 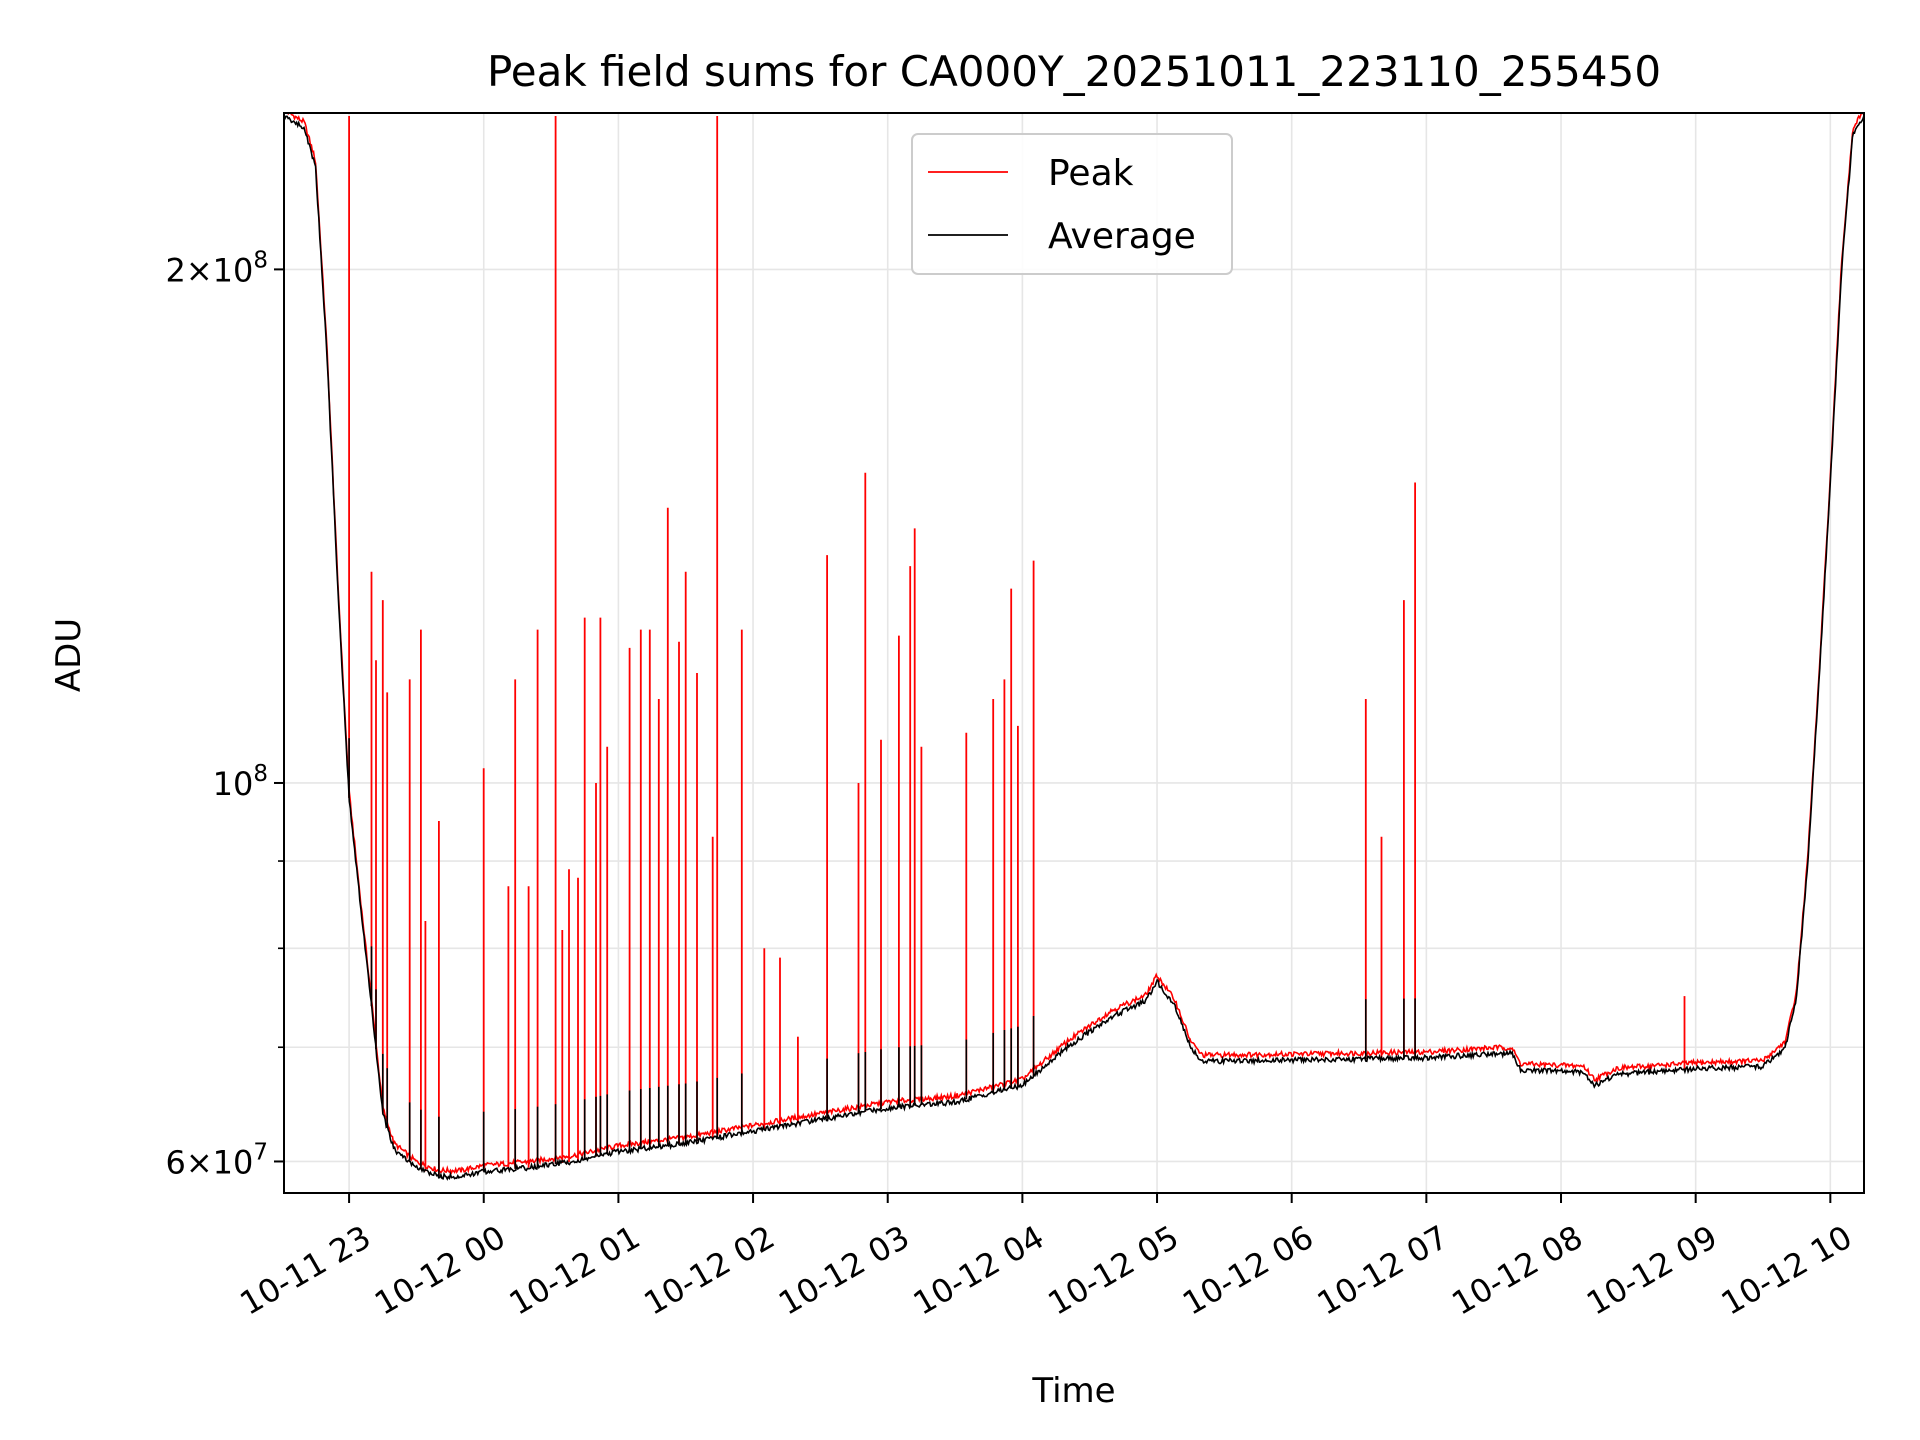 I want to click on y-tick-label: 6×107, so click(x=216, y=1160).